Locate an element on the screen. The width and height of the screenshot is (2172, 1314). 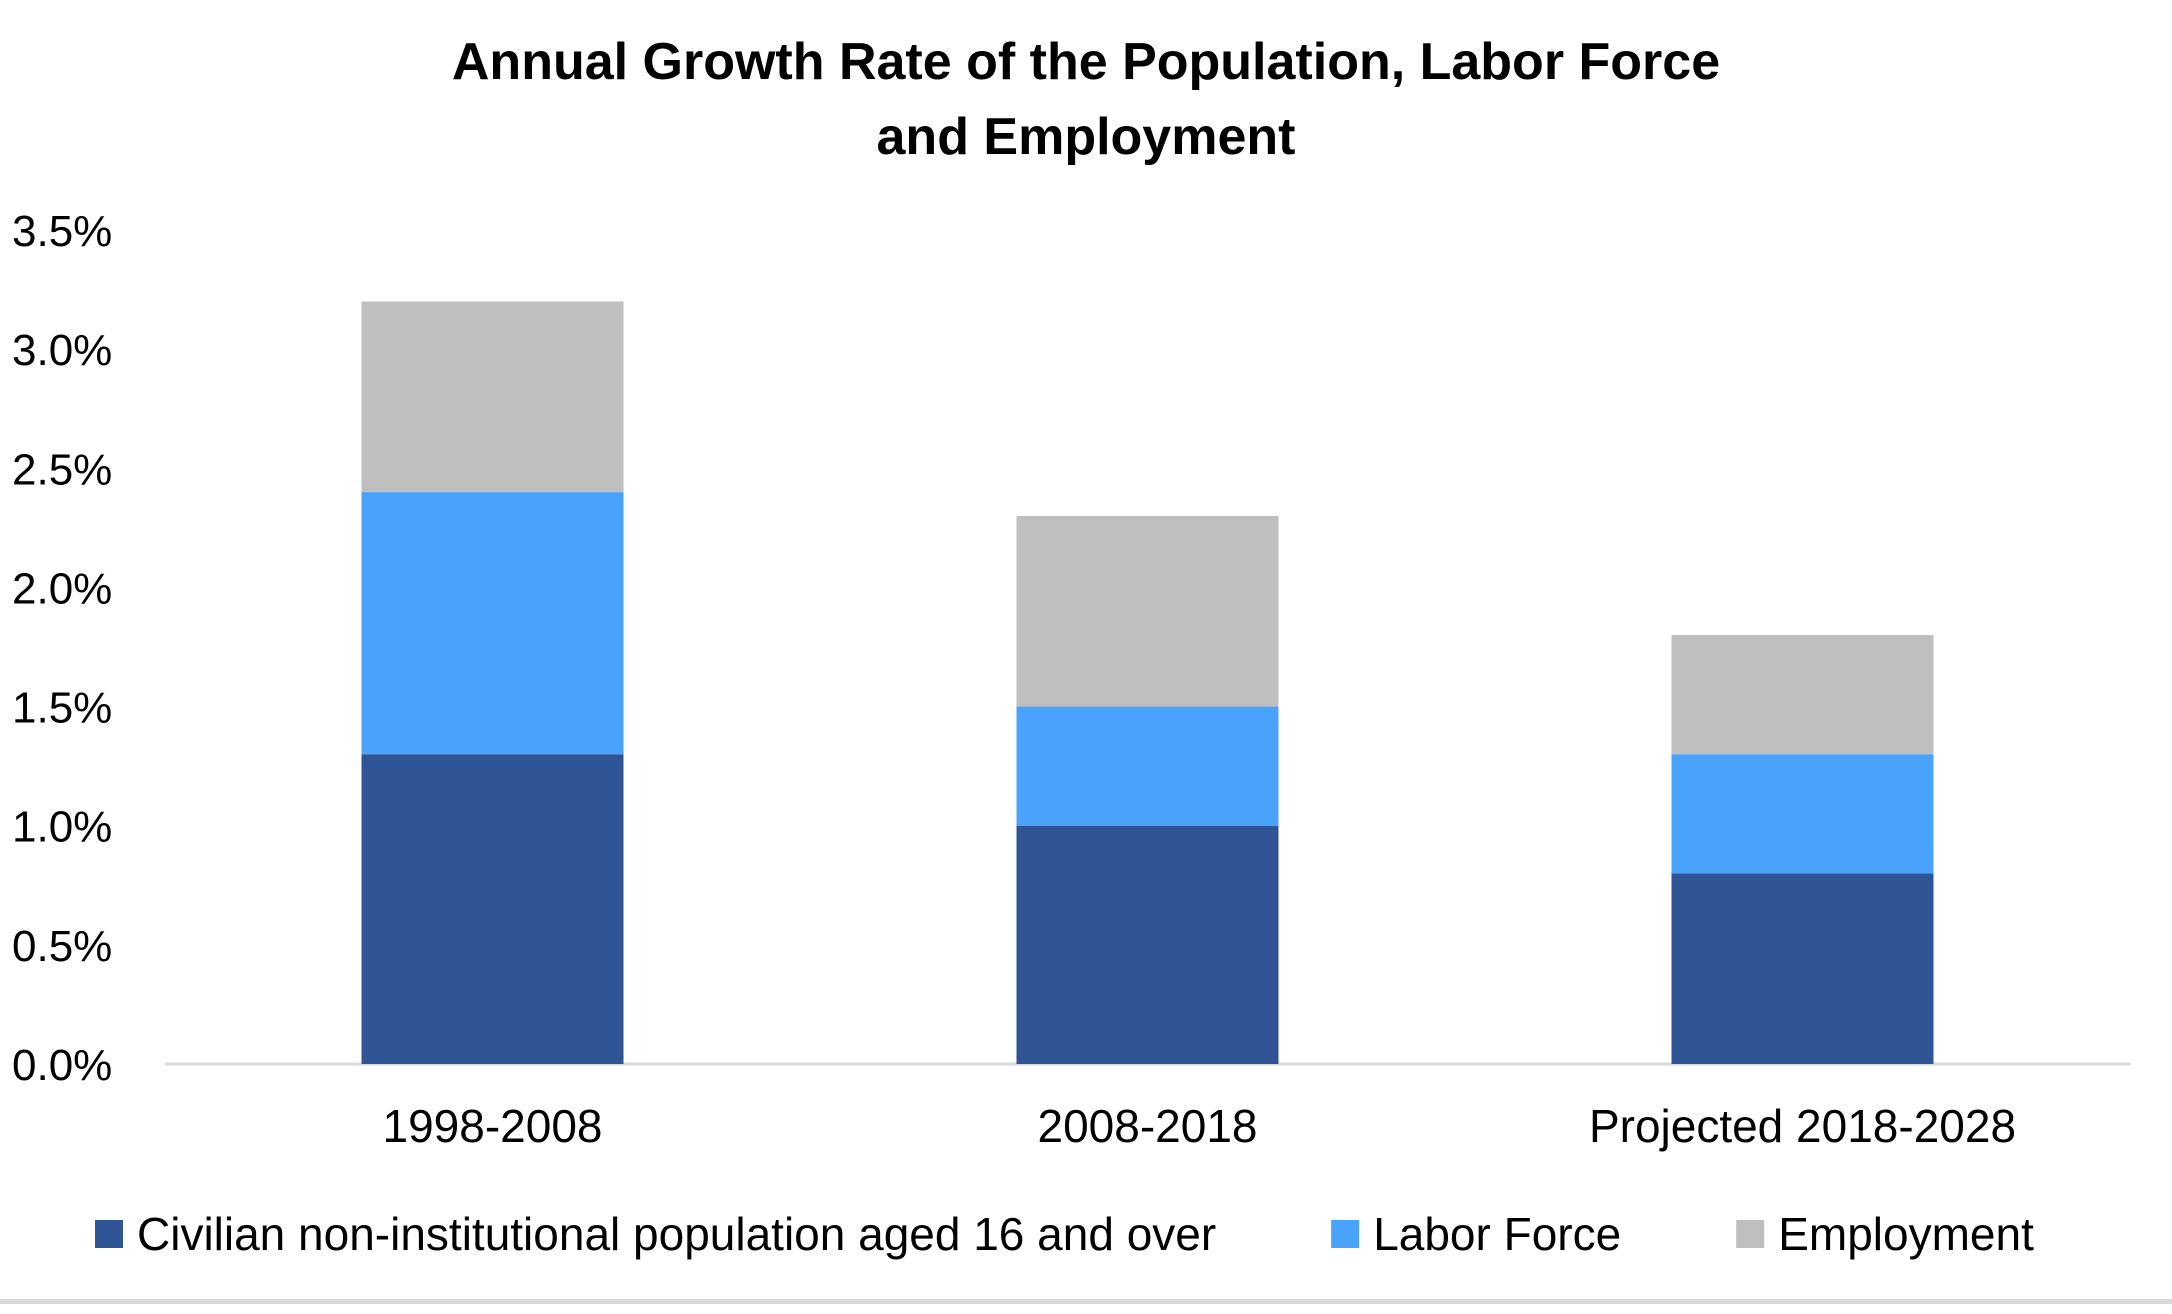
chart-title-line-2: and Employment is located at coordinates (1086, 137).